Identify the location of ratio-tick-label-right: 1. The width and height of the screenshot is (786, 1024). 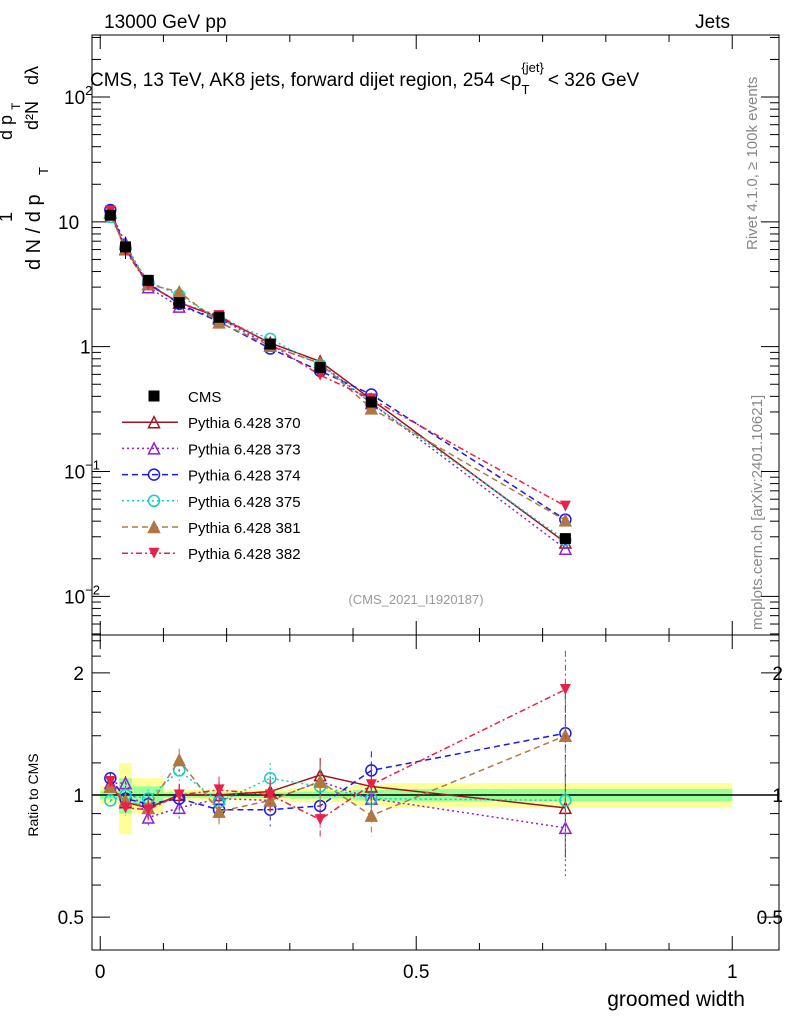
(777, 796).